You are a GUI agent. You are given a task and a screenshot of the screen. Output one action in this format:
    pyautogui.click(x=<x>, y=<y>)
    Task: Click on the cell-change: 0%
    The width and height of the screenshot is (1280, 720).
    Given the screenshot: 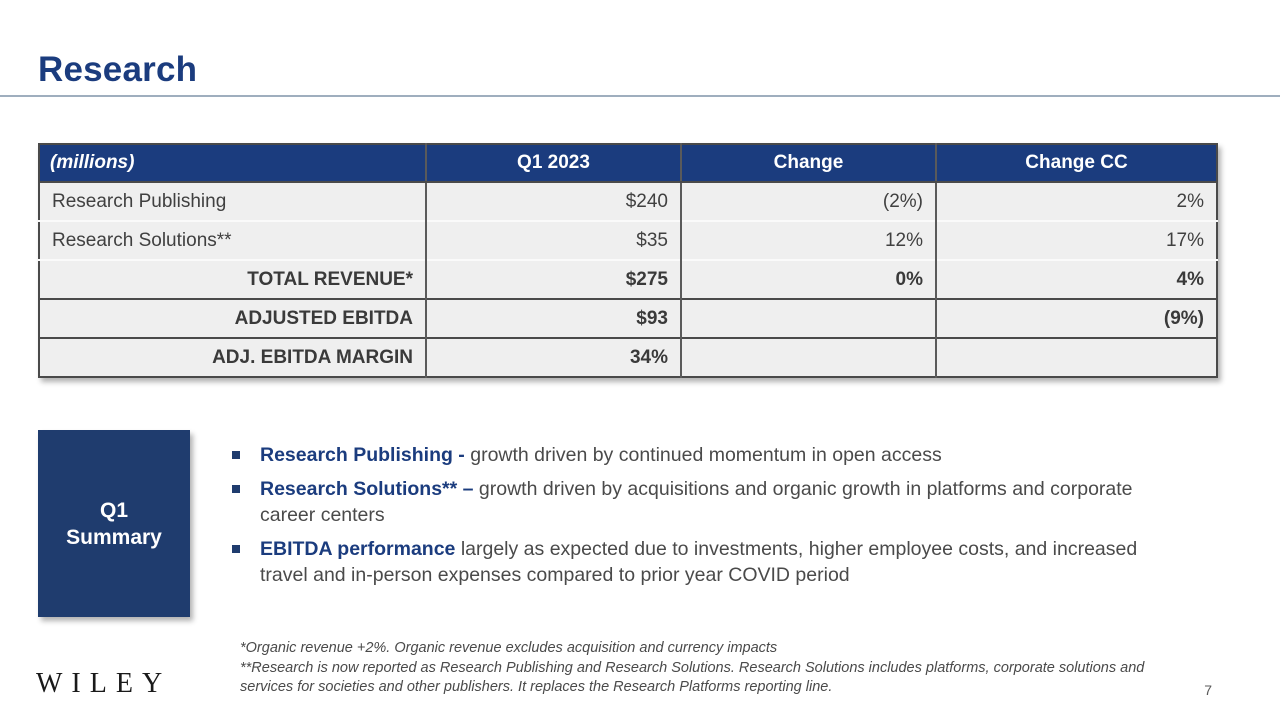 What is the action you would take?
    pyautogui.click(x=808, y=279)
    